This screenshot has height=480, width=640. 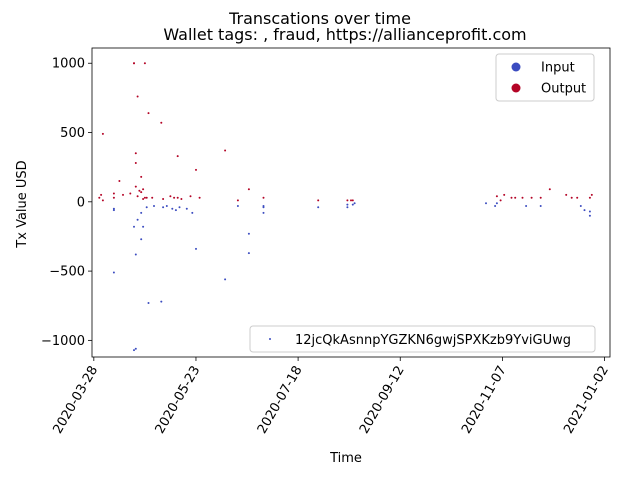 What do you see at coordinates (558, 68) in the screenshot?
I see `legend-label-input: Input` at bounding box center [558, 68].